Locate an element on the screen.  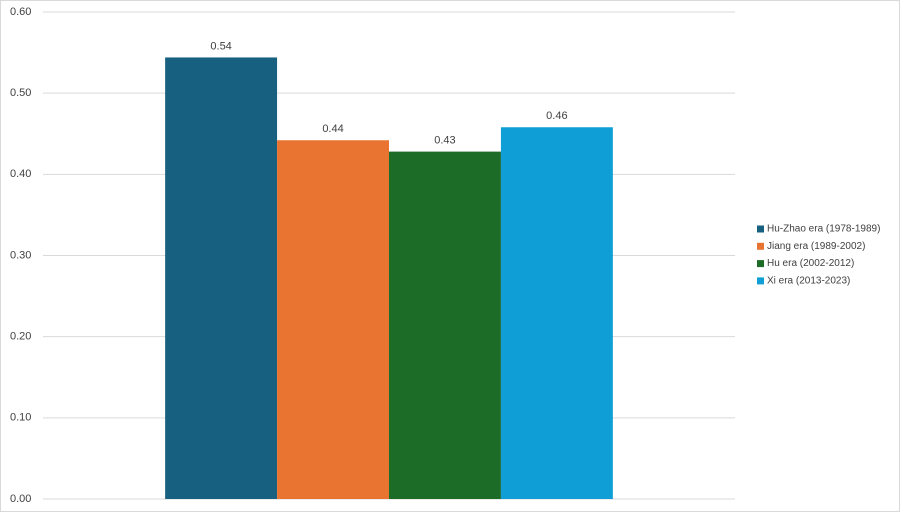
legend-label: Jiang era (1989-2002) is located at coordinates (816, 246).